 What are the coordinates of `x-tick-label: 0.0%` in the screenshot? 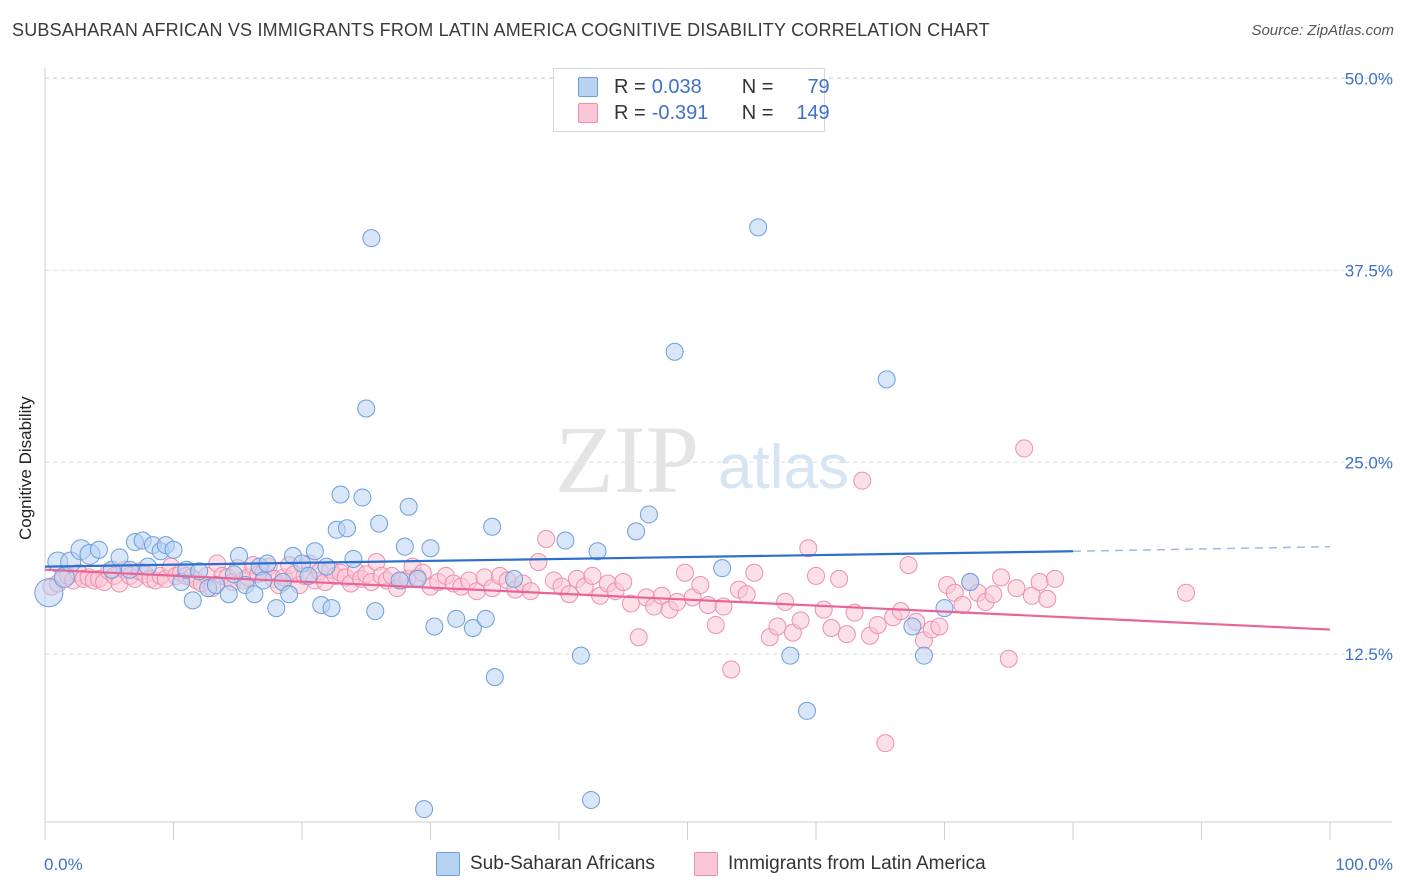 It's located at (63, 864).